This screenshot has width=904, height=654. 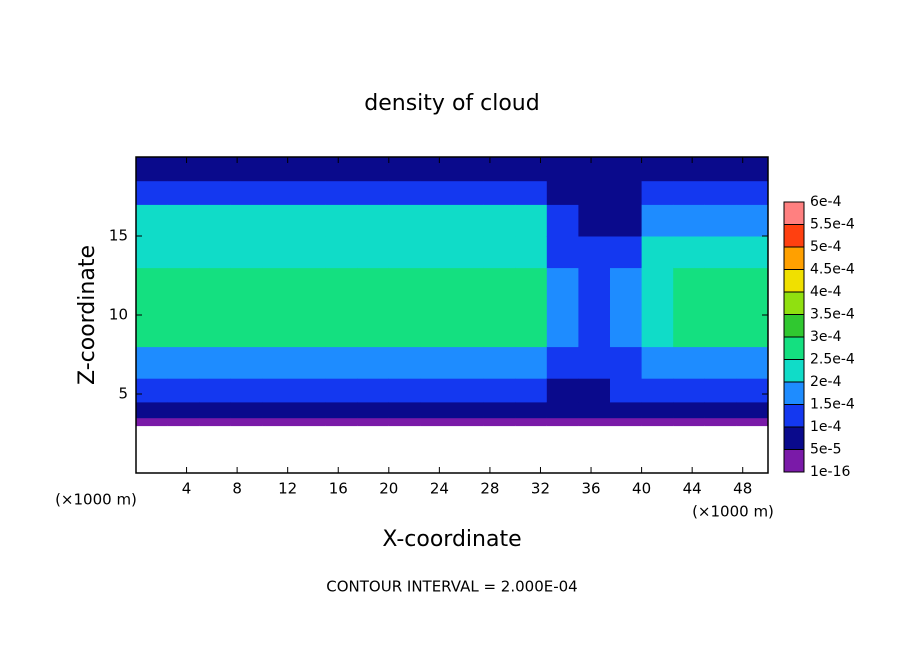 I want to click on x-tick-label: 24, so click(x=439, y=489).